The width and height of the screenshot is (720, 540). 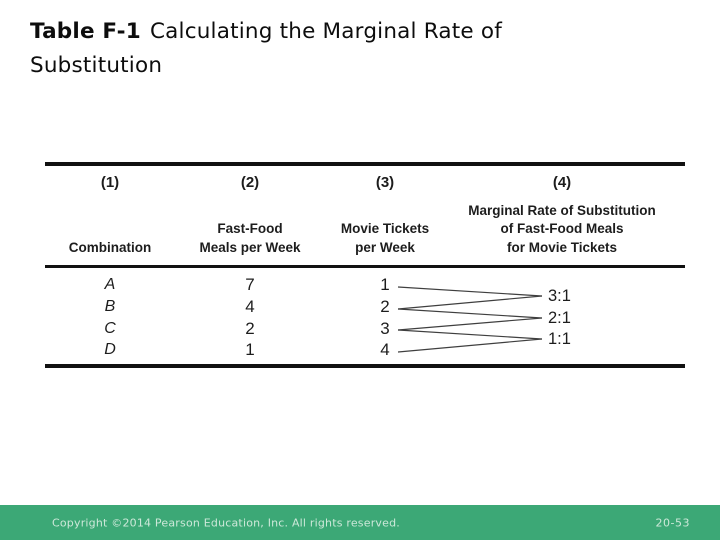 I want to click on table-top-rule, so click(x=365, y=164).